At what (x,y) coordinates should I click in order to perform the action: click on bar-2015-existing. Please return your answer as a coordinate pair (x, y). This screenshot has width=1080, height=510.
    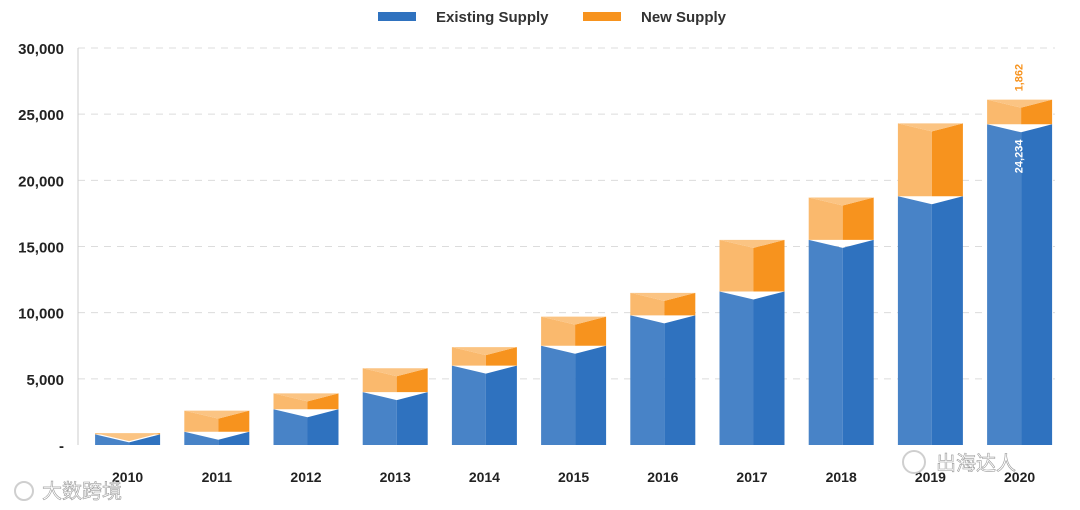
    Looking at the image, I should click on (574, 395).